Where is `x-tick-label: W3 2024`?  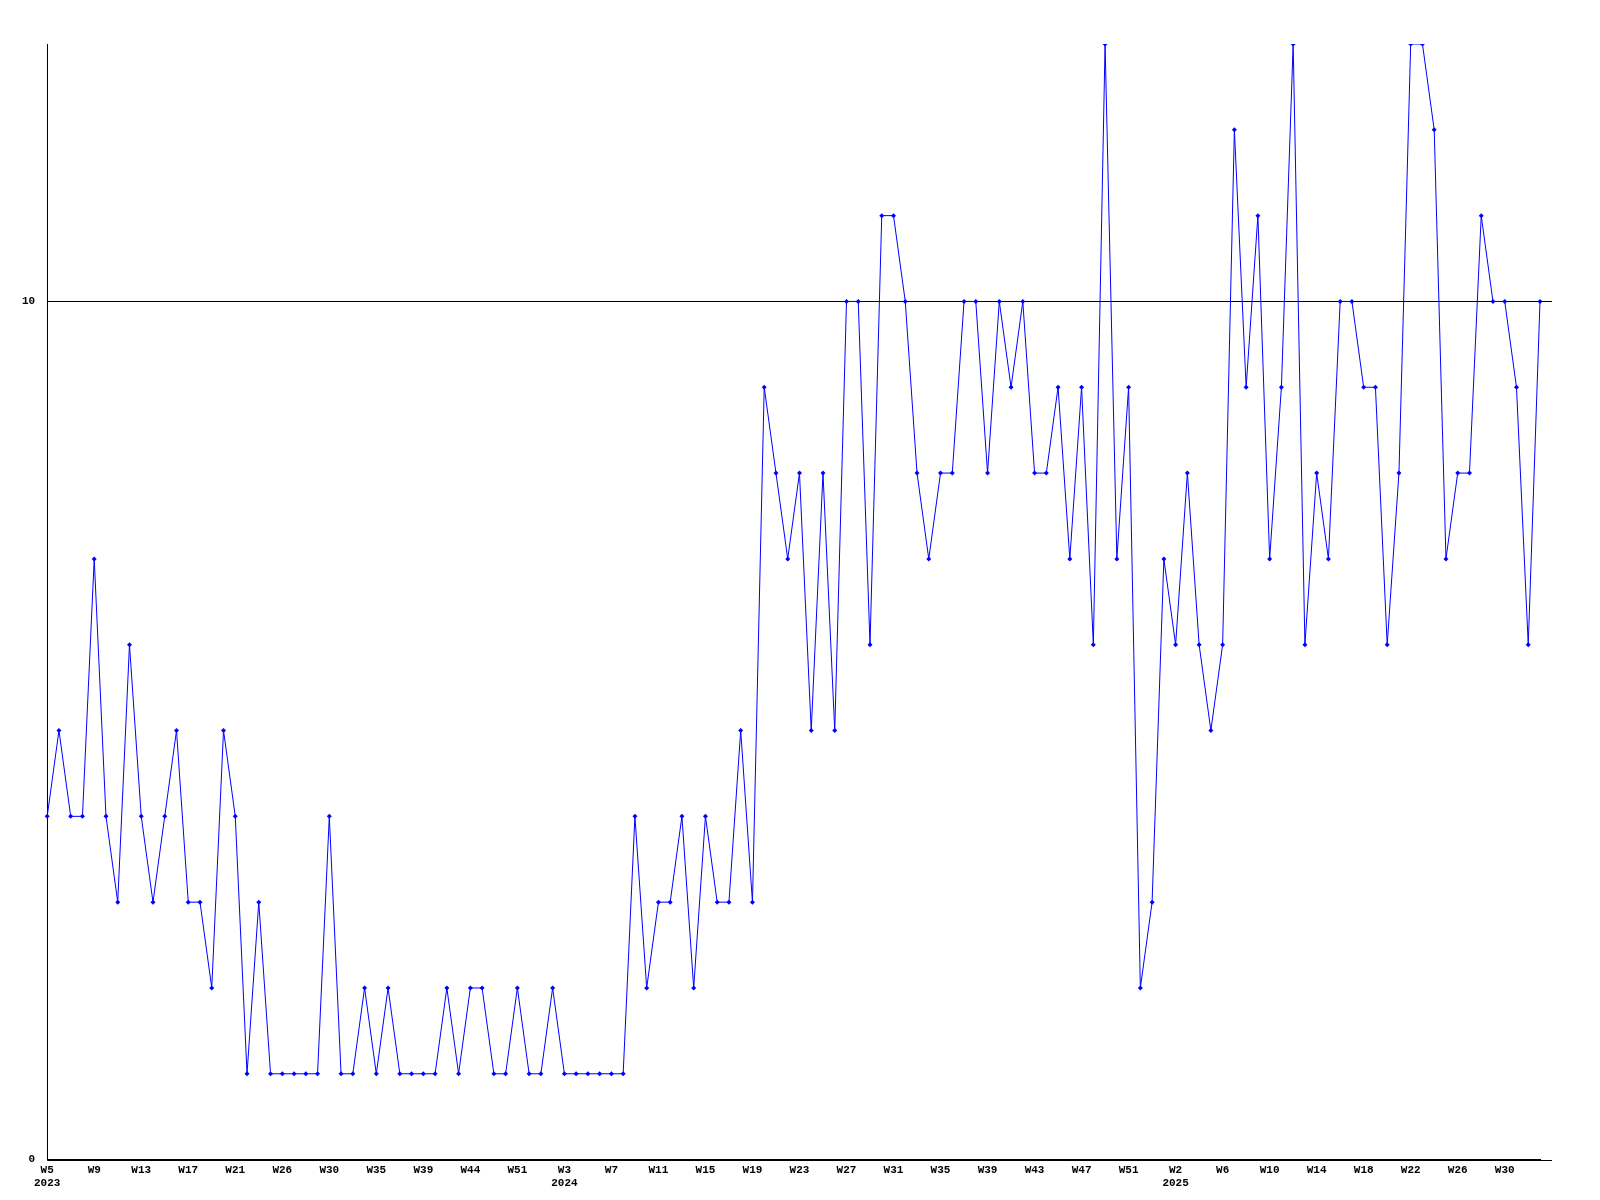
x-tick-label: W3 2024 is located at coordinates (564, 1176).